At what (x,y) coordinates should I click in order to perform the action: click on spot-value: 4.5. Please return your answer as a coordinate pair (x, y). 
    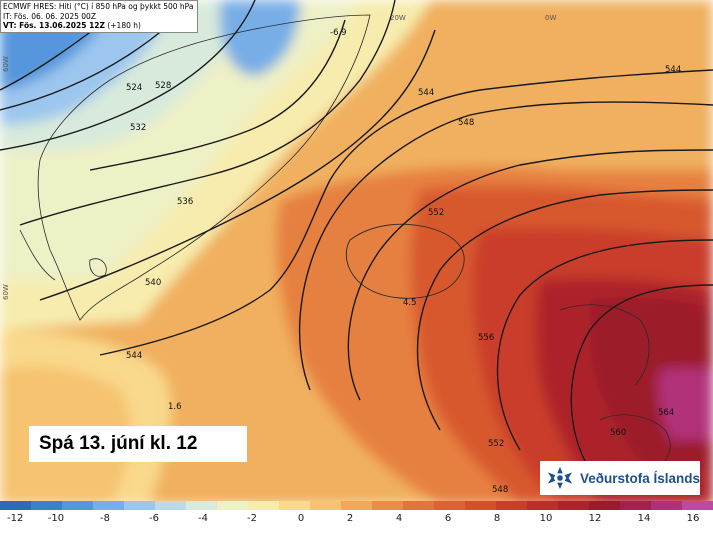
    Looking at the image, I should click on (410, 303).